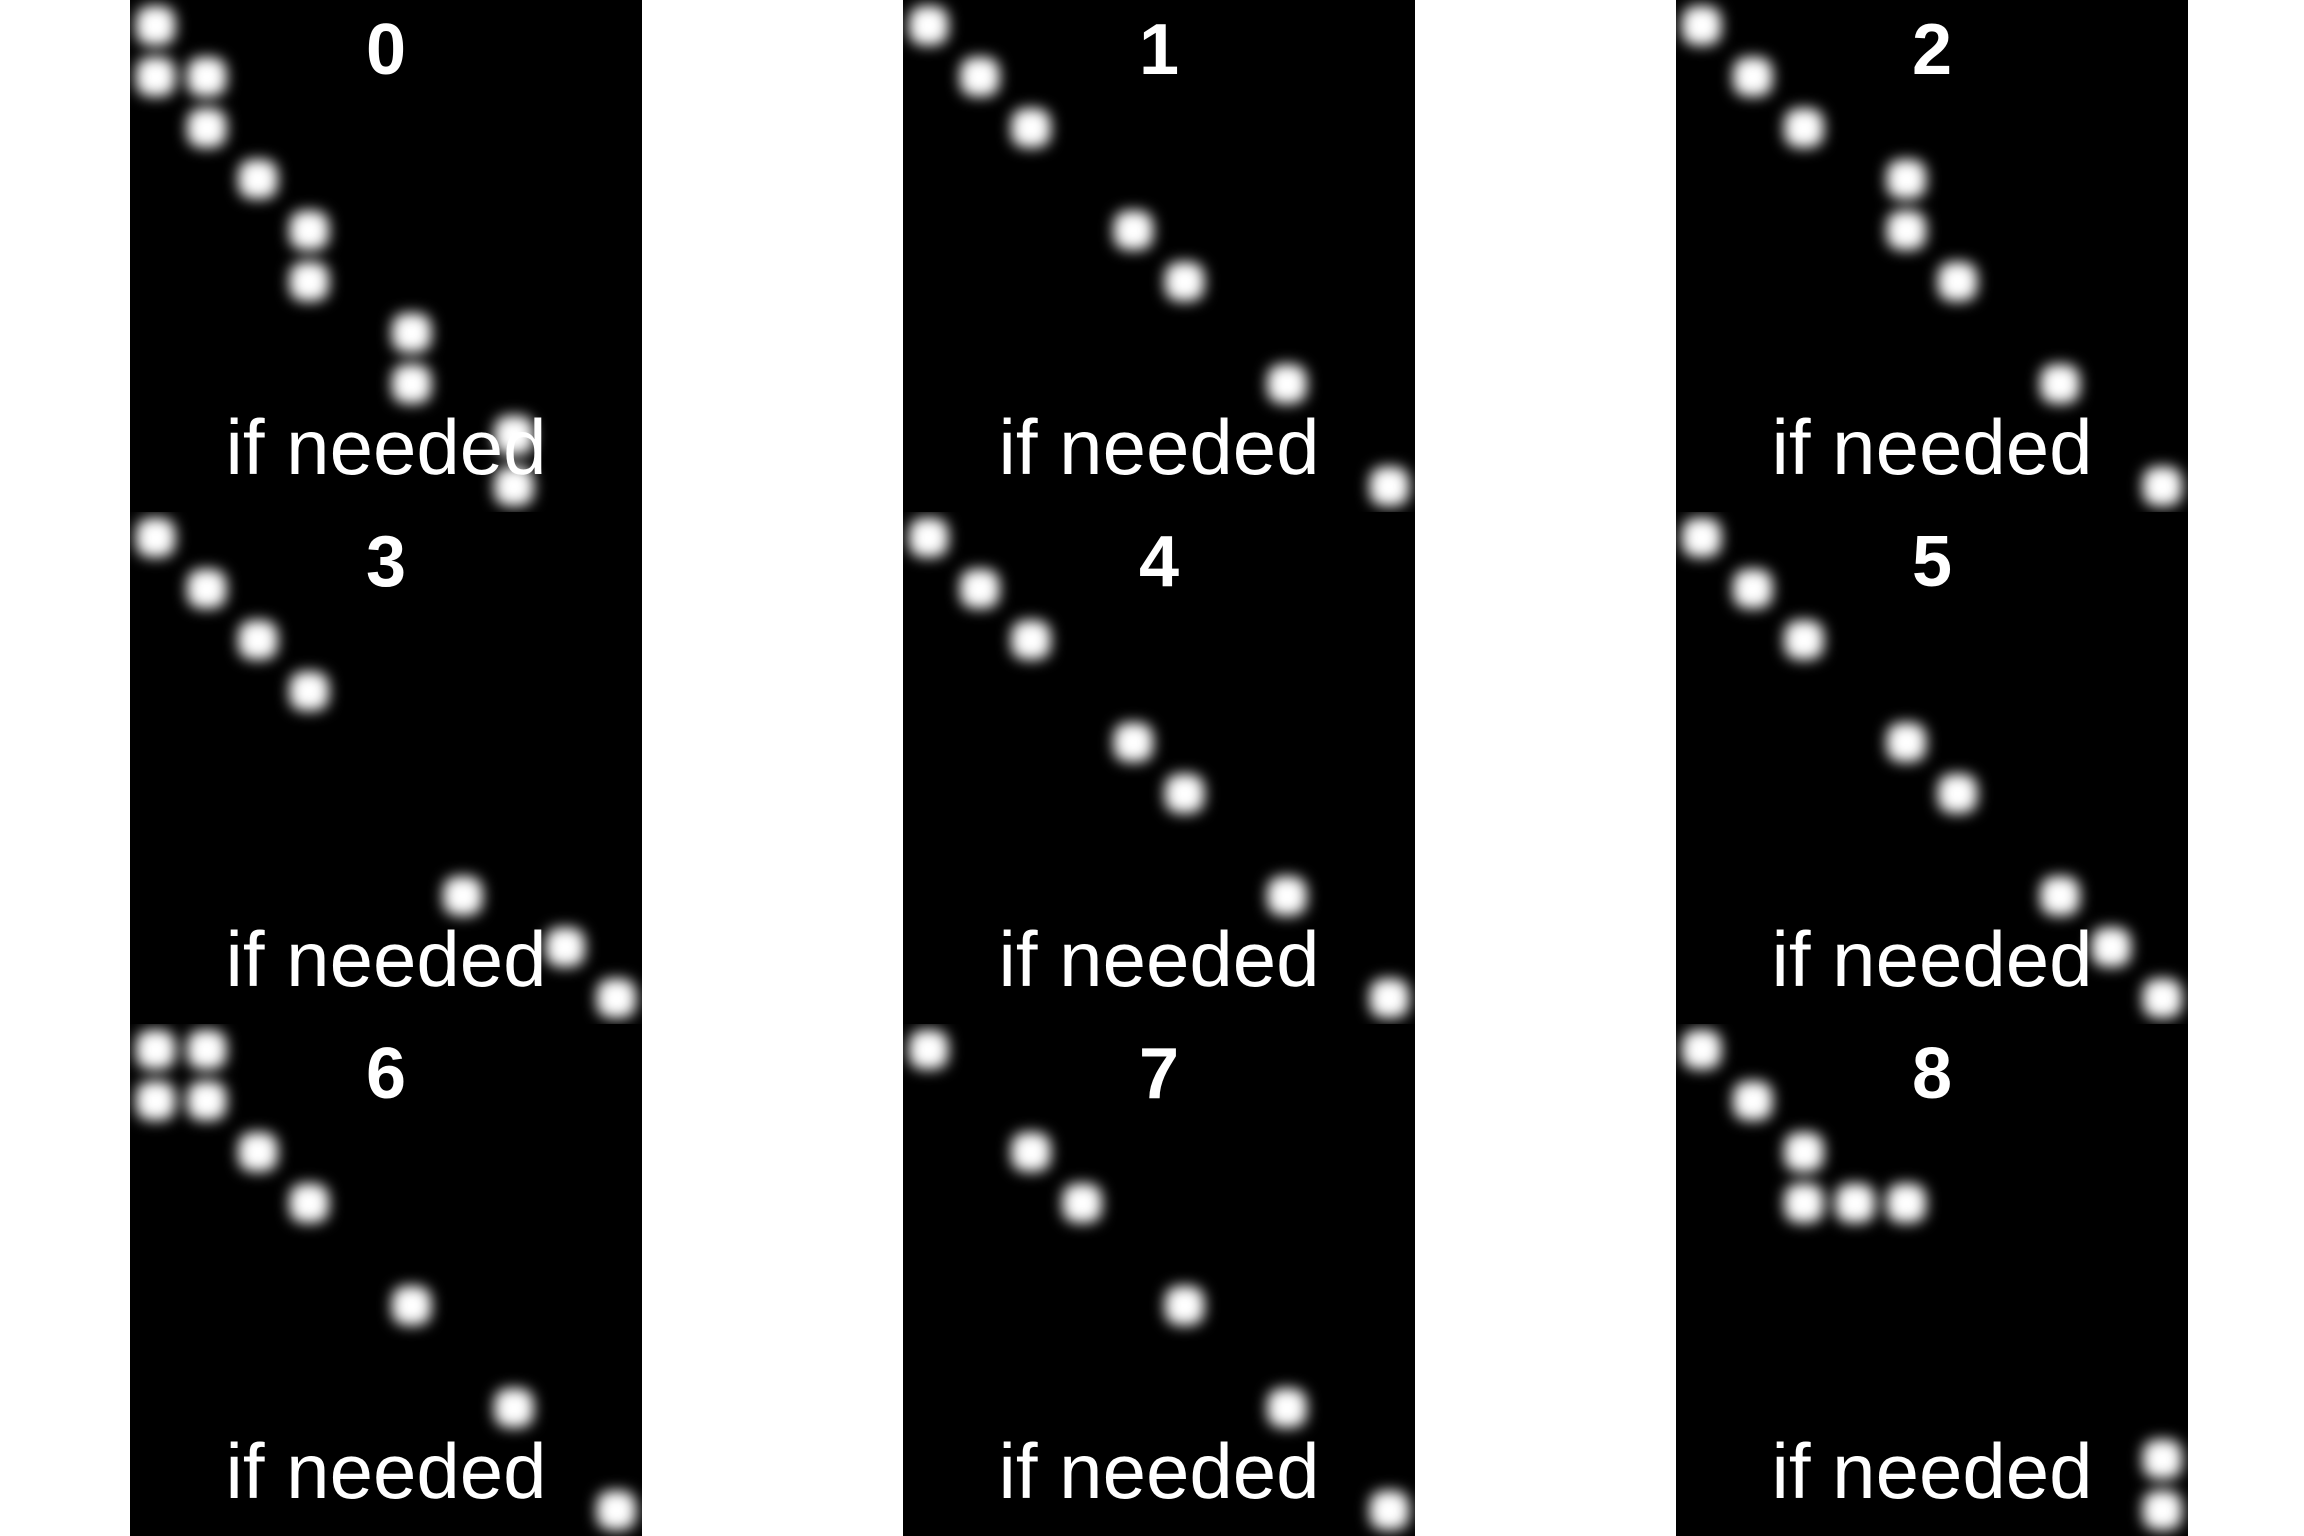 The image size is (2304, 1536). Describe the element at coordinates (1932, 1074) in the screenshot. I see `panel-number: 8` at that location.